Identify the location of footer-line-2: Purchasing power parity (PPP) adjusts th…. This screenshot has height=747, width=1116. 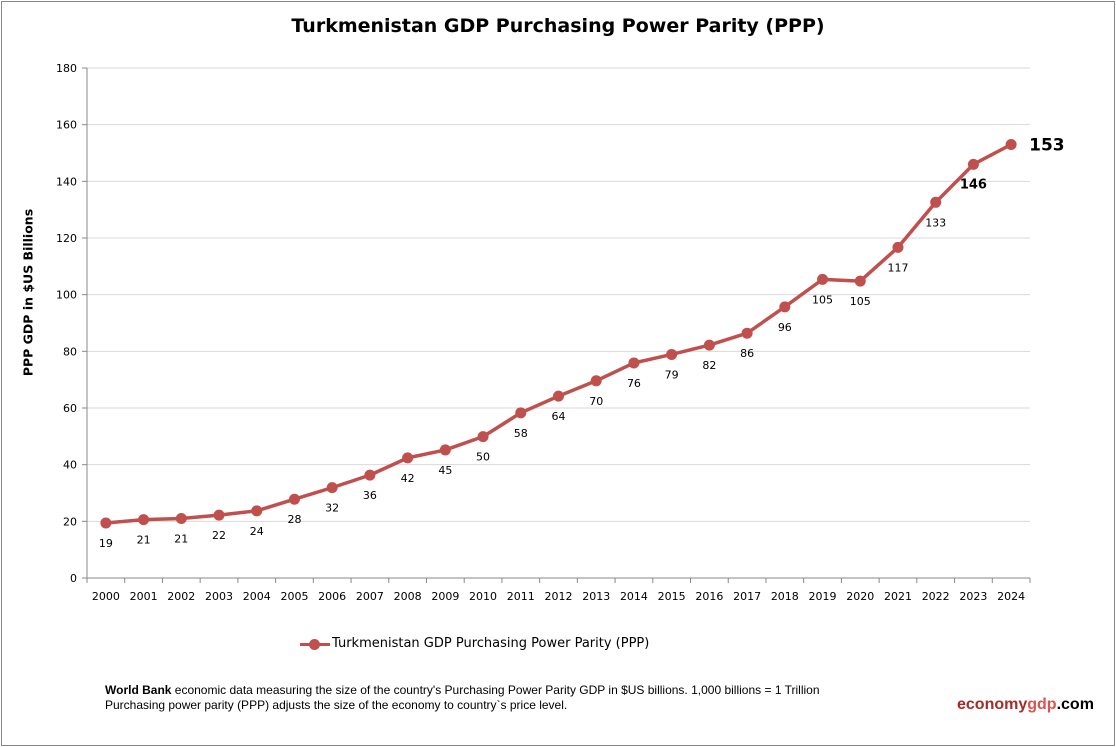
(336, 705).